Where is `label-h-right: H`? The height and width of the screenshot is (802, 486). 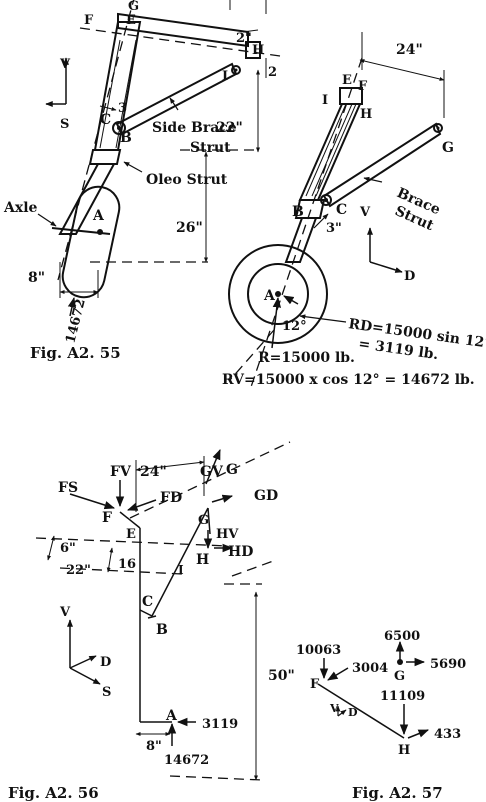
label-h-right: H is located at coordinates (366, 114).